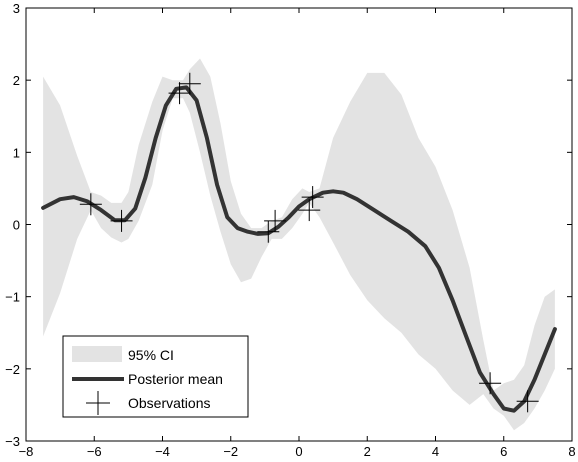  Describe the element at coordinates (16, 152) in the screenshot. I see `y-tick-label: 1` at that location.